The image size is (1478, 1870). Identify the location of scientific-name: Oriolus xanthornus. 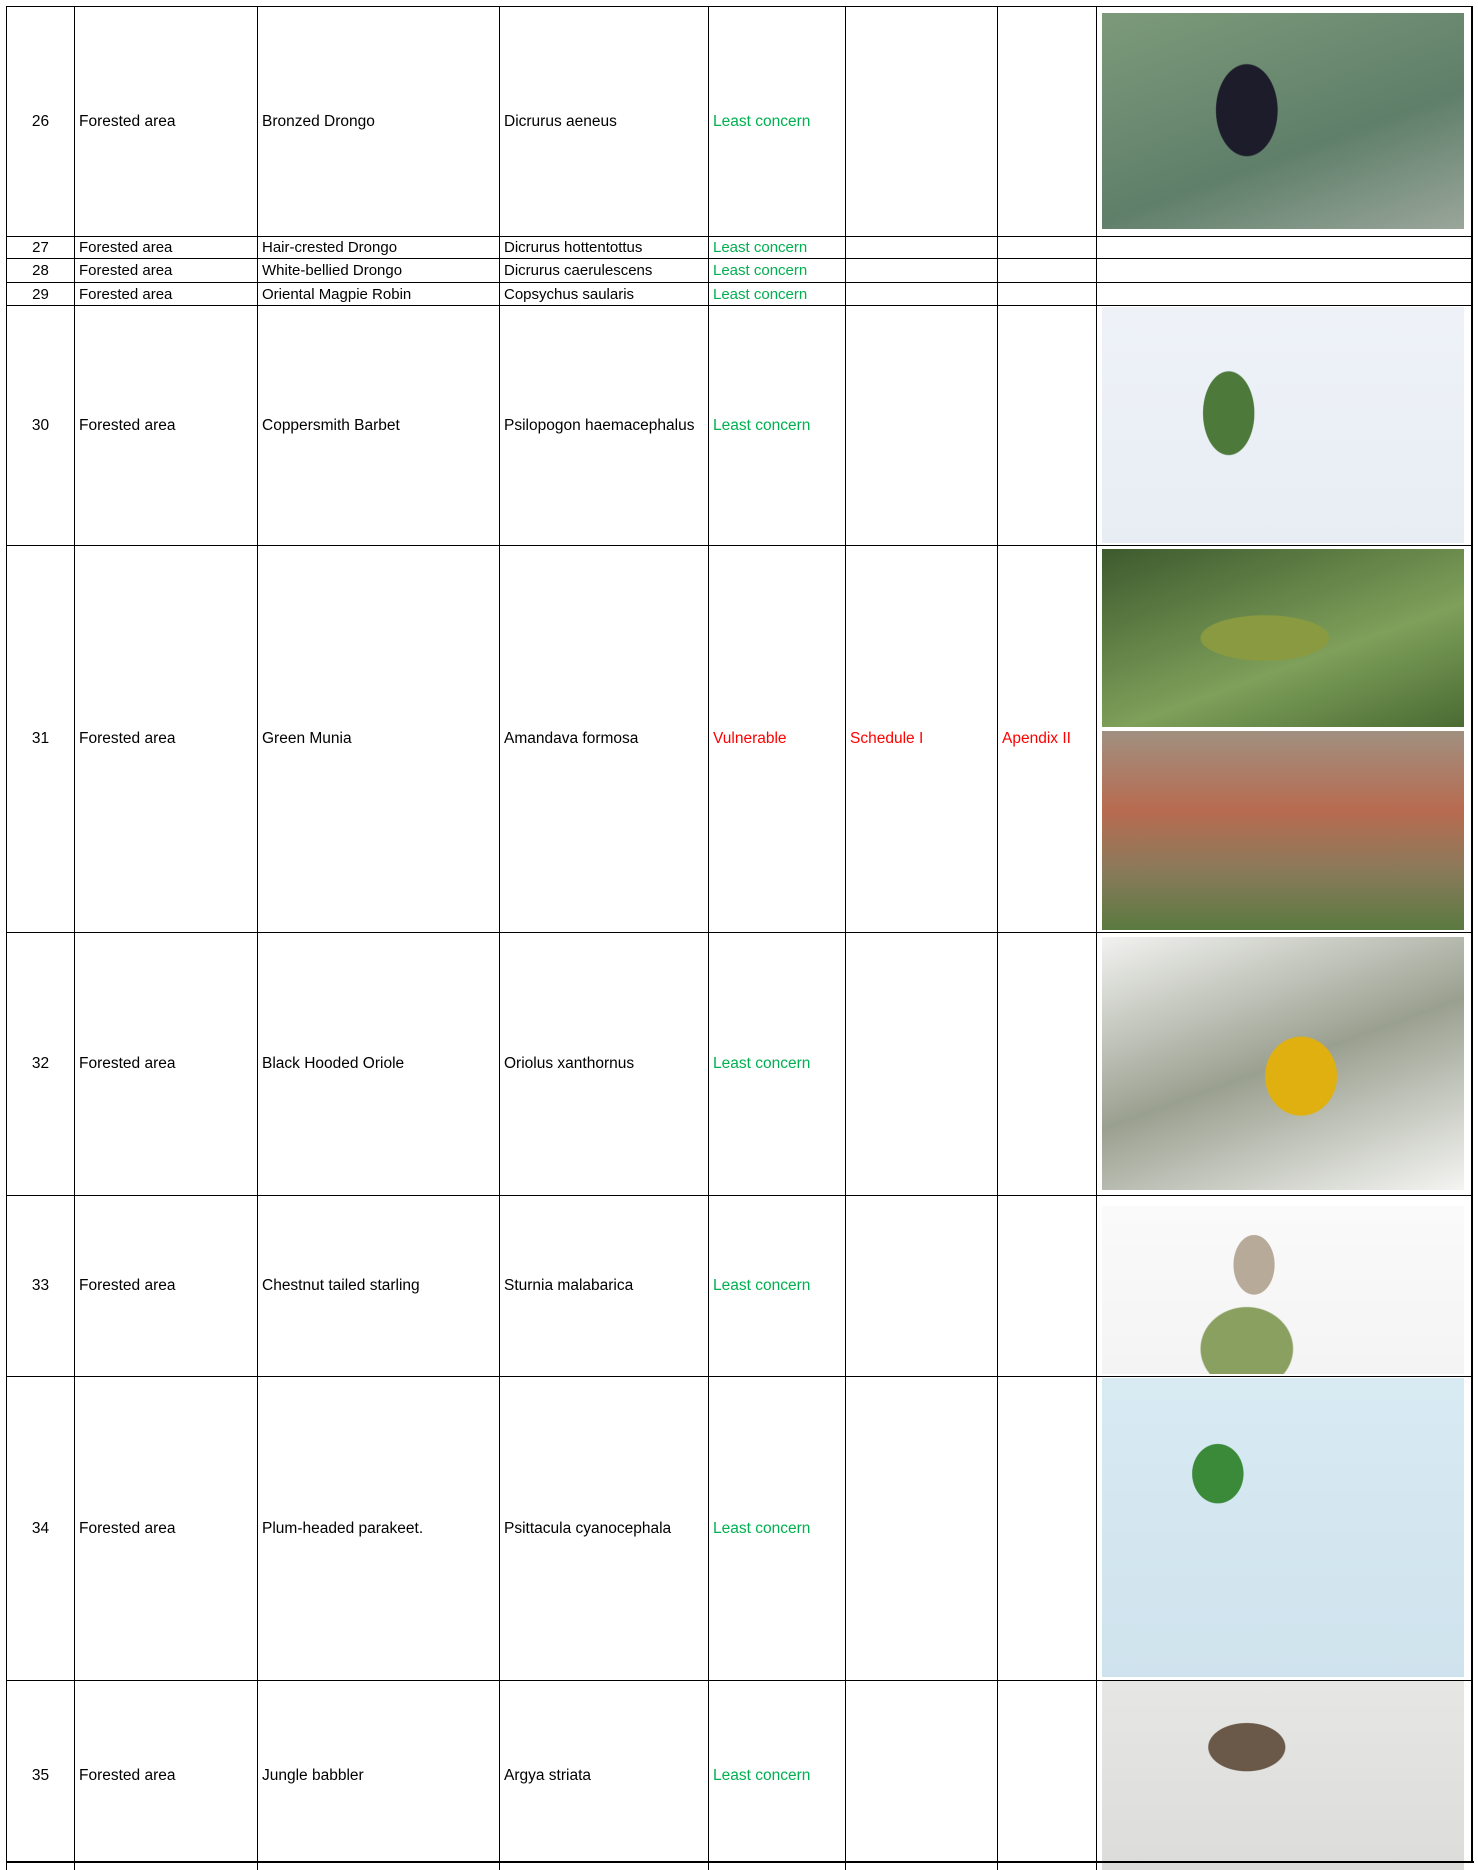
(603, 1063).